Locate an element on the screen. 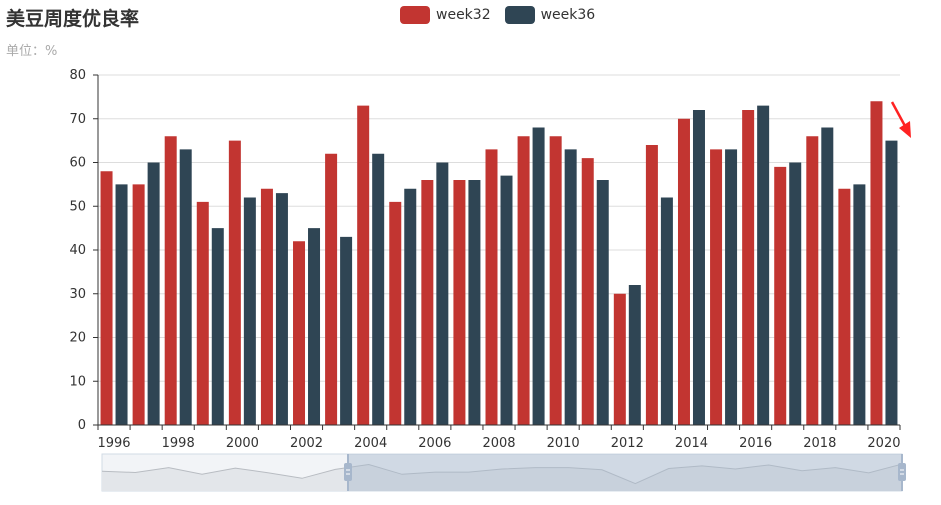 The width and height of the screenshot is (941, 505). bar-week32-2019 is located at coordinates (844, 306).